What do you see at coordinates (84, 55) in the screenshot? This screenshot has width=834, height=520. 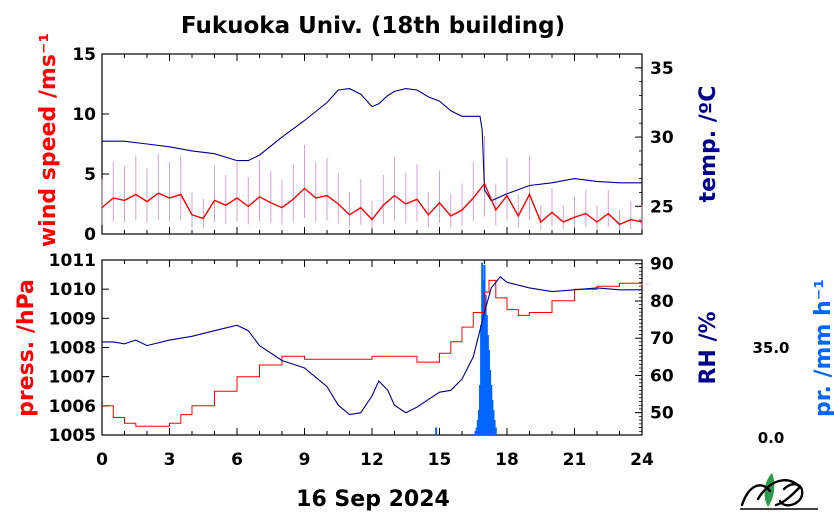 I see `top-ytick-left-label: 15` at bounding box center [84, 55].